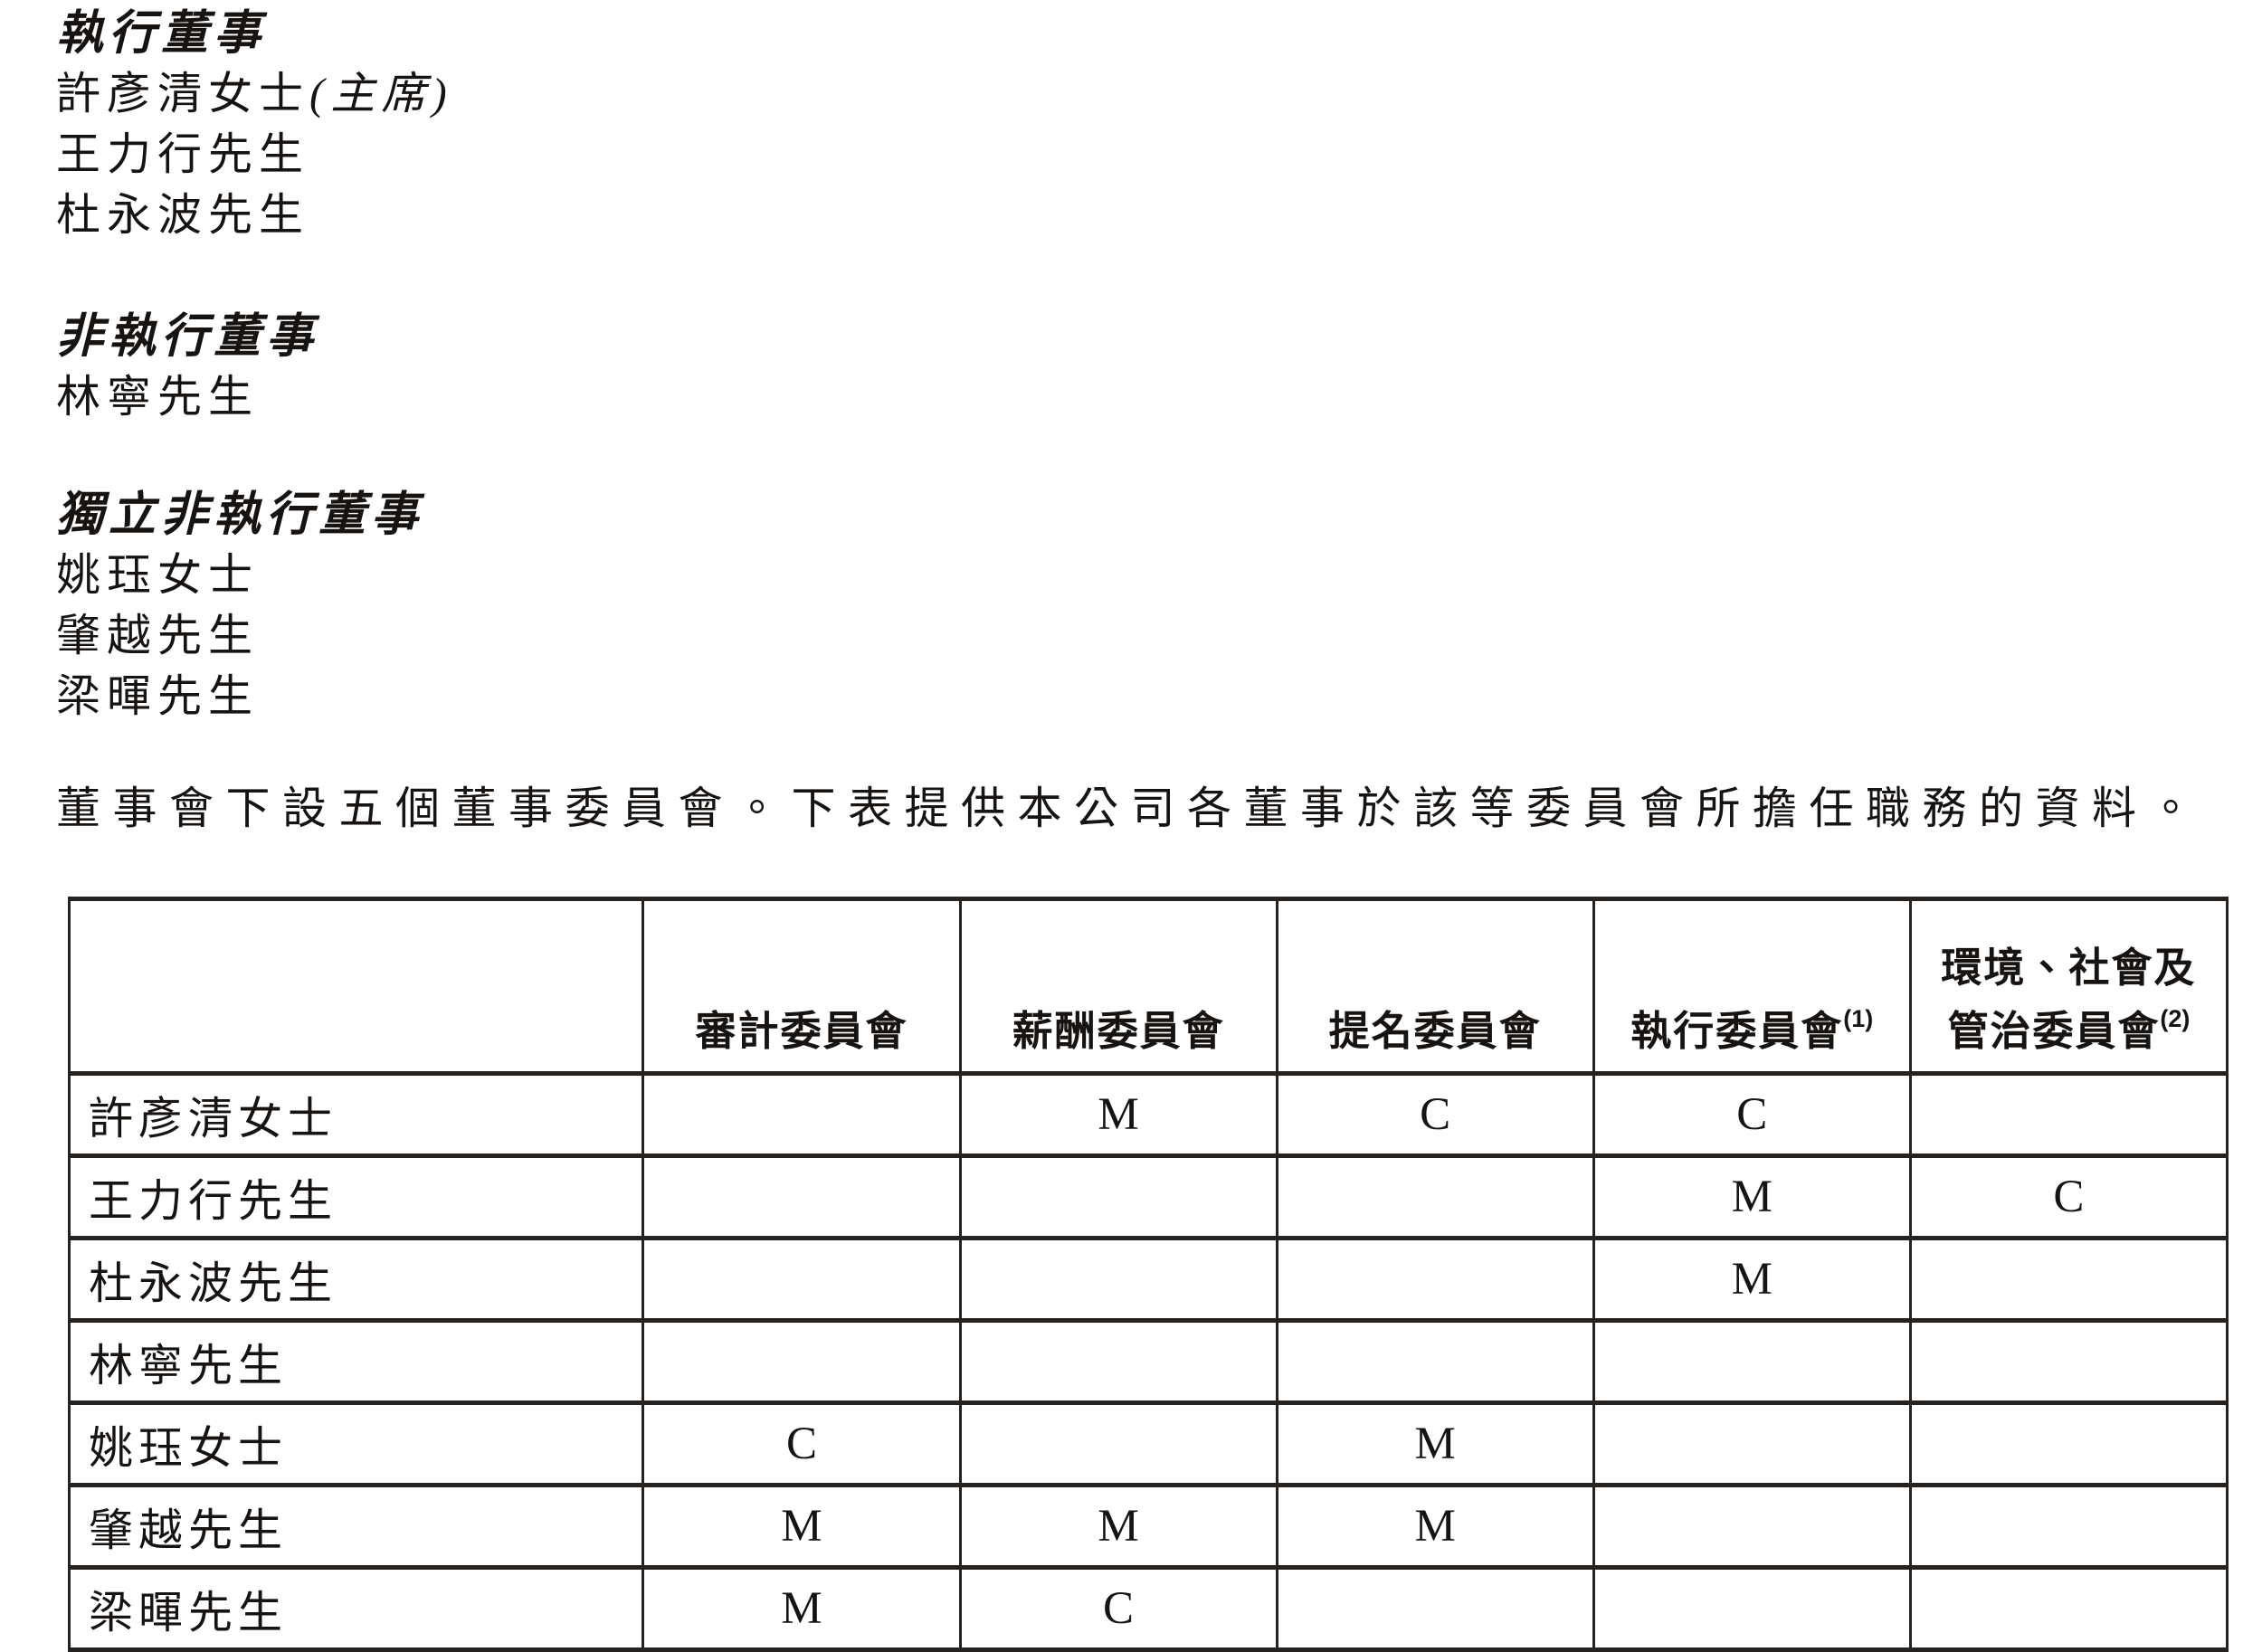 The image size is (2262, 1652). I want to click on director-name: 許彥清女士, so click(356, 1114).